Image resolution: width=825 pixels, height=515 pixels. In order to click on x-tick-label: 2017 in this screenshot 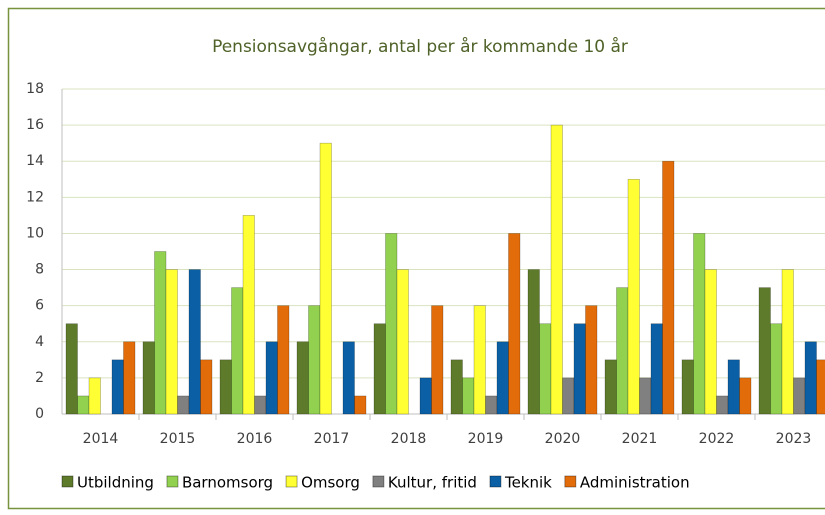, I will do `click(332, 439)`.